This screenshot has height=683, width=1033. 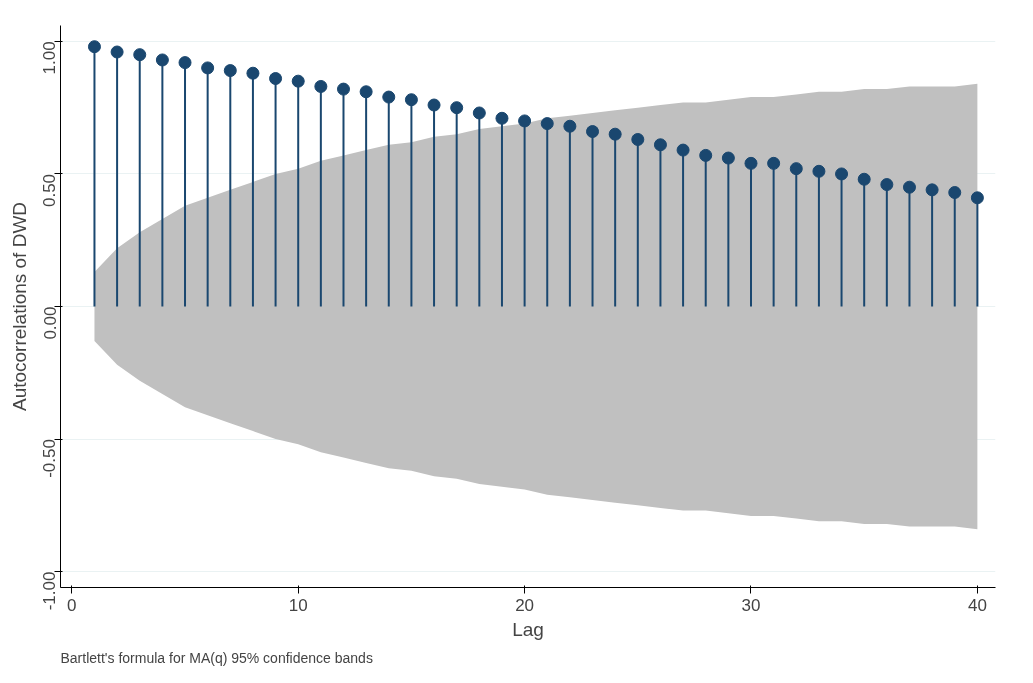 What do you see at coordinates (298, 605) in the screenshot?
I see `x-tick-label: 10` at bounding box center [298, 605].